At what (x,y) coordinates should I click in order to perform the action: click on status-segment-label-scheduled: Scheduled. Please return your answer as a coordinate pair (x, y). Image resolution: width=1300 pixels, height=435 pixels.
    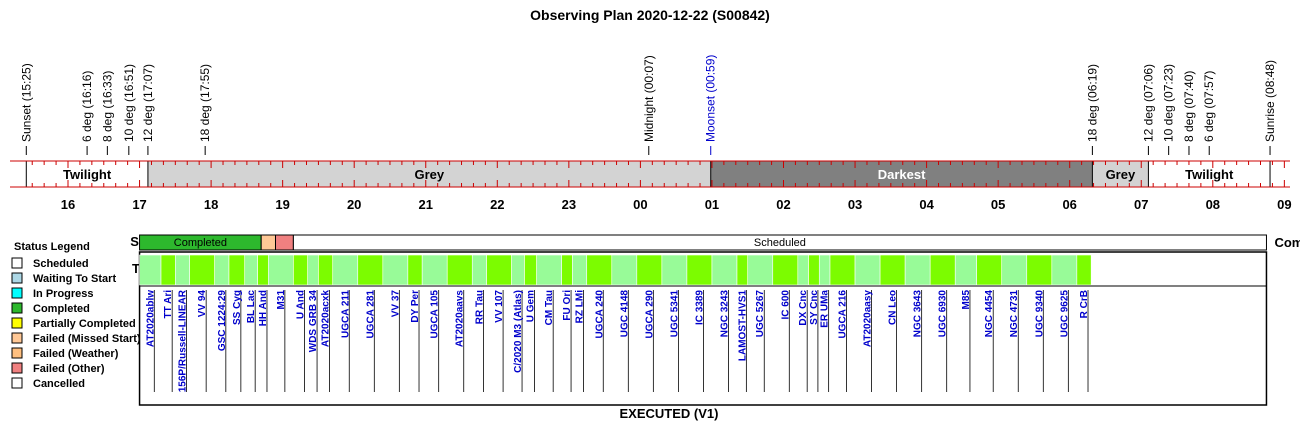
    Looking at the image, I should click on (780, 243).